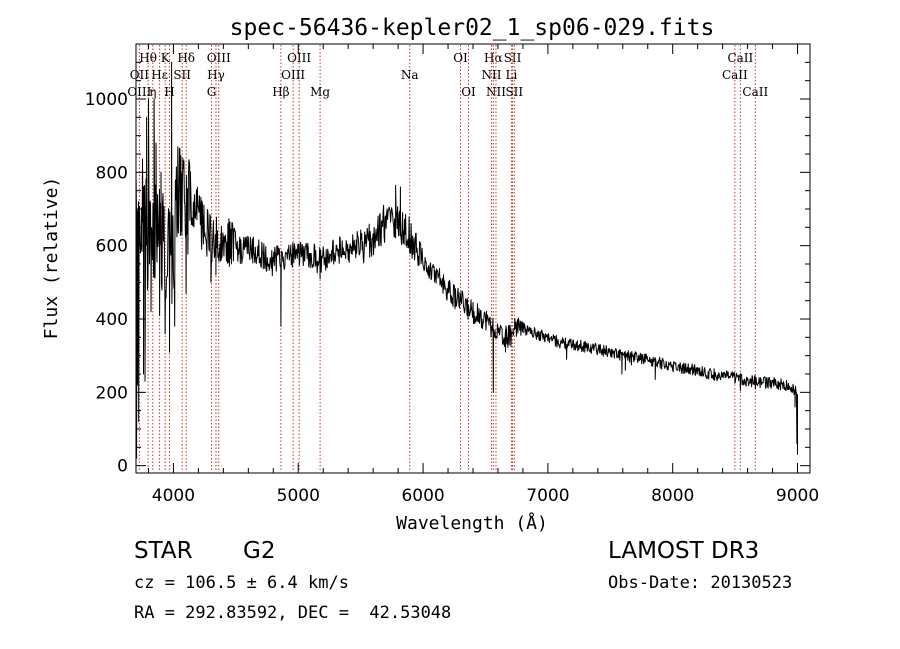 The height and width of the screenshot is (649, 900). Describe the element at coordinates (472, 28) in the screenshot. I see `chart-title: spec-56436-kepler02_1_sp06-029.fits` at that location.